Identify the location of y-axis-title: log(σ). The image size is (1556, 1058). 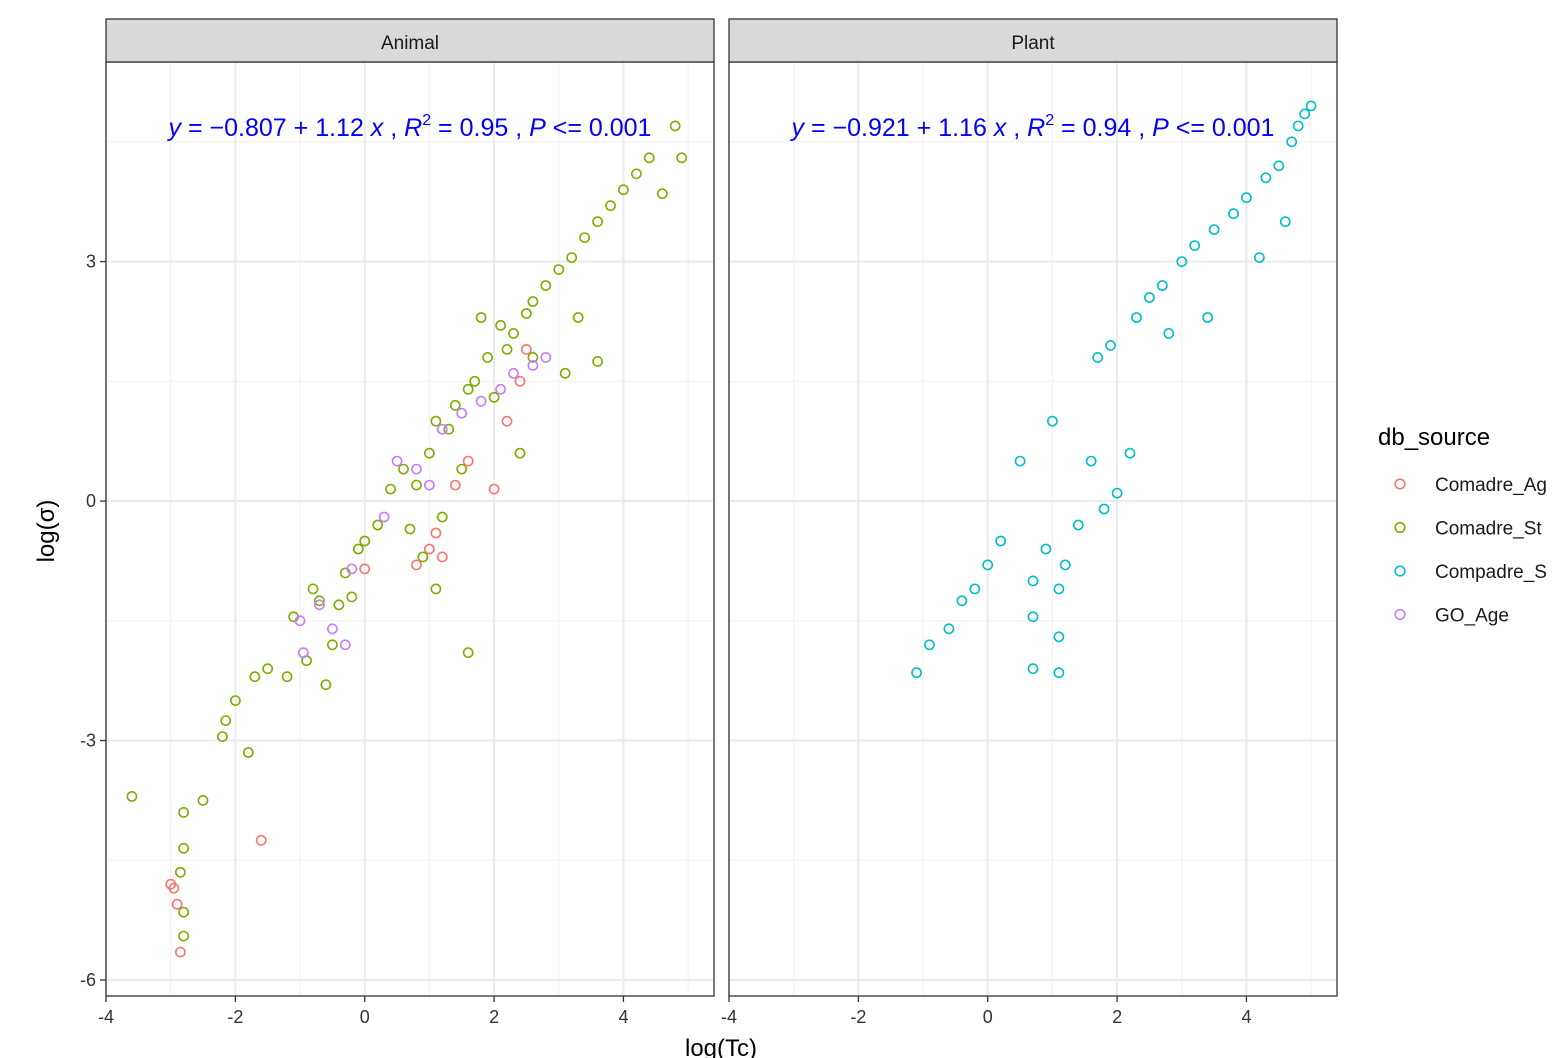
(46, 531).